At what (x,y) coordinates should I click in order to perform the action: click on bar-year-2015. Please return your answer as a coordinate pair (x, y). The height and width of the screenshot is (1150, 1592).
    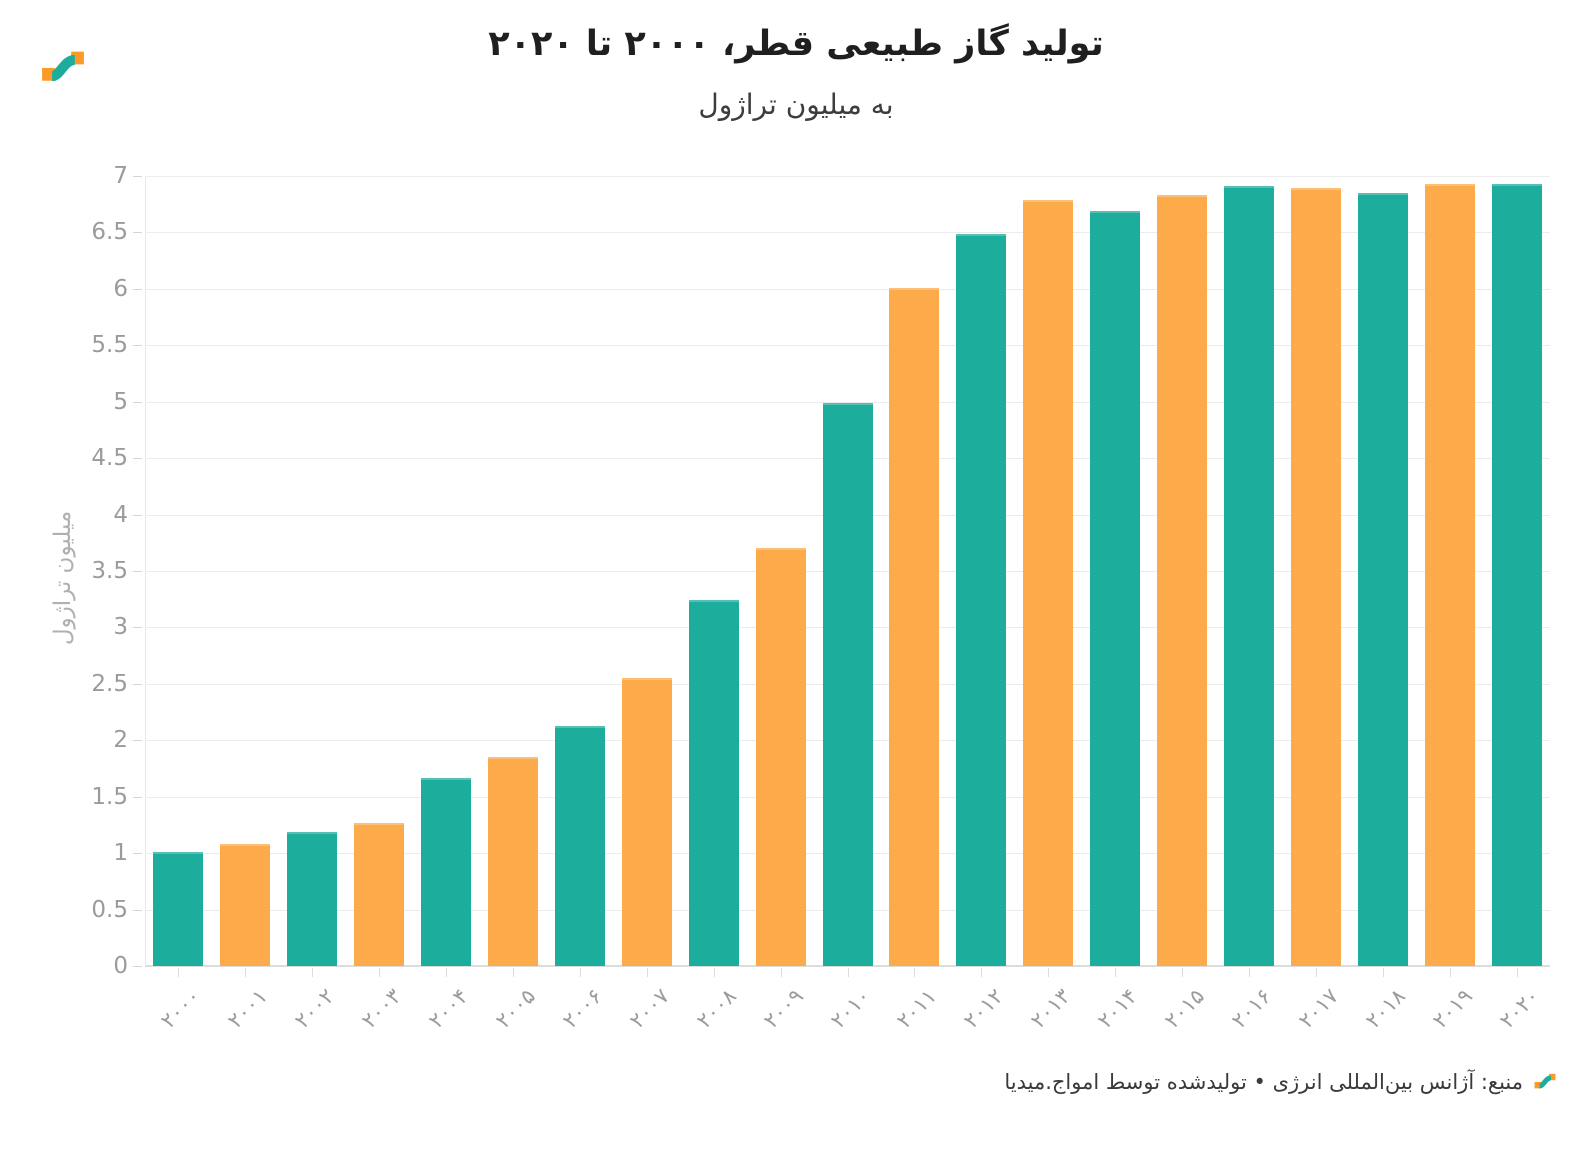
    Looking at the image, I should click on (1182, 580).